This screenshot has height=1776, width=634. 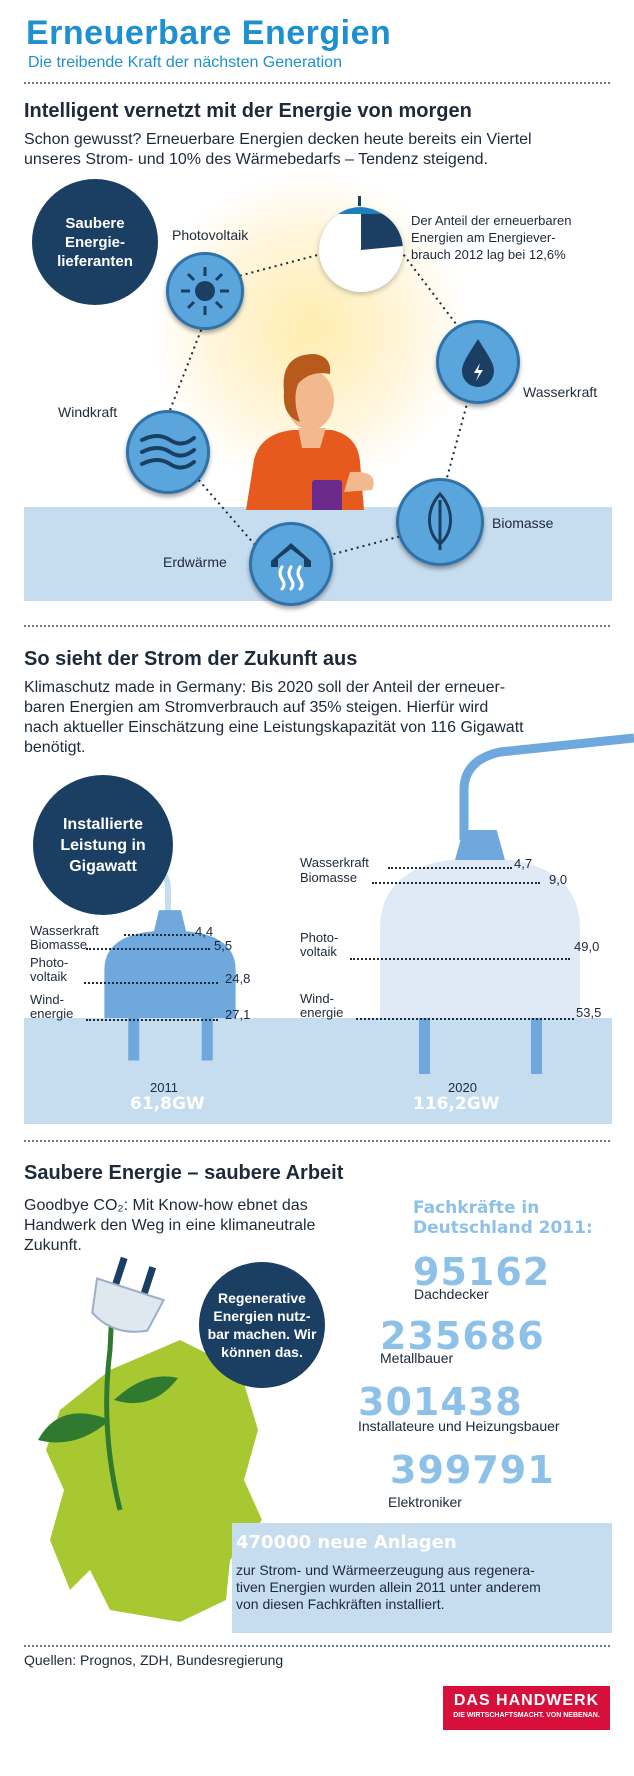 What do you see at coordinates (152, 1020) in the screenshot?
I see `leader-2011-wind` at bounding box center [152, 1020].